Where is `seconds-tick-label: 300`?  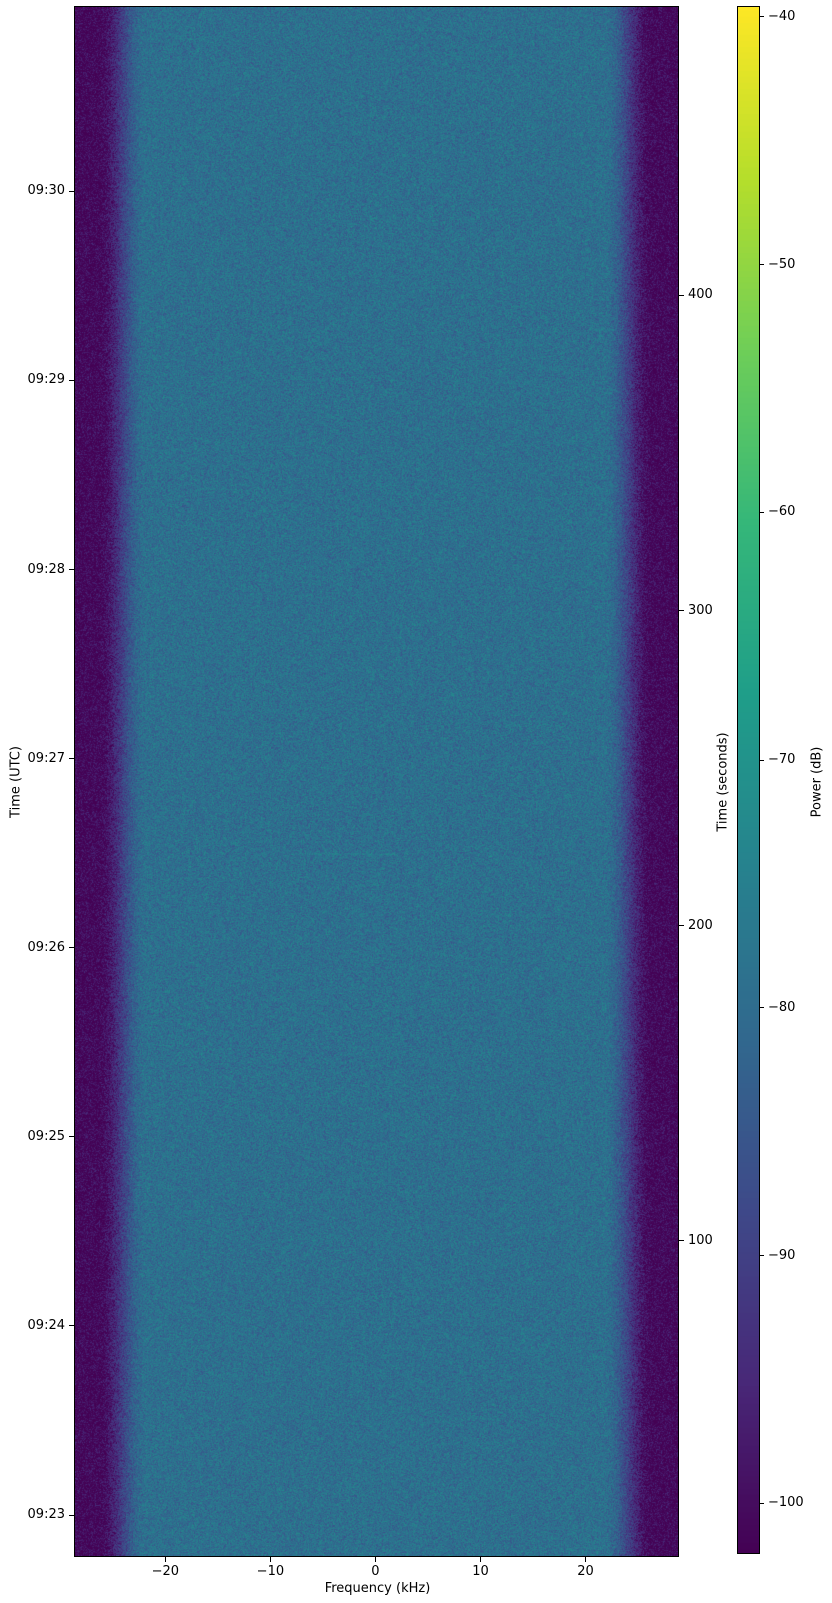
seconds-tick-label: 300 is located at coordinates (700, 610).